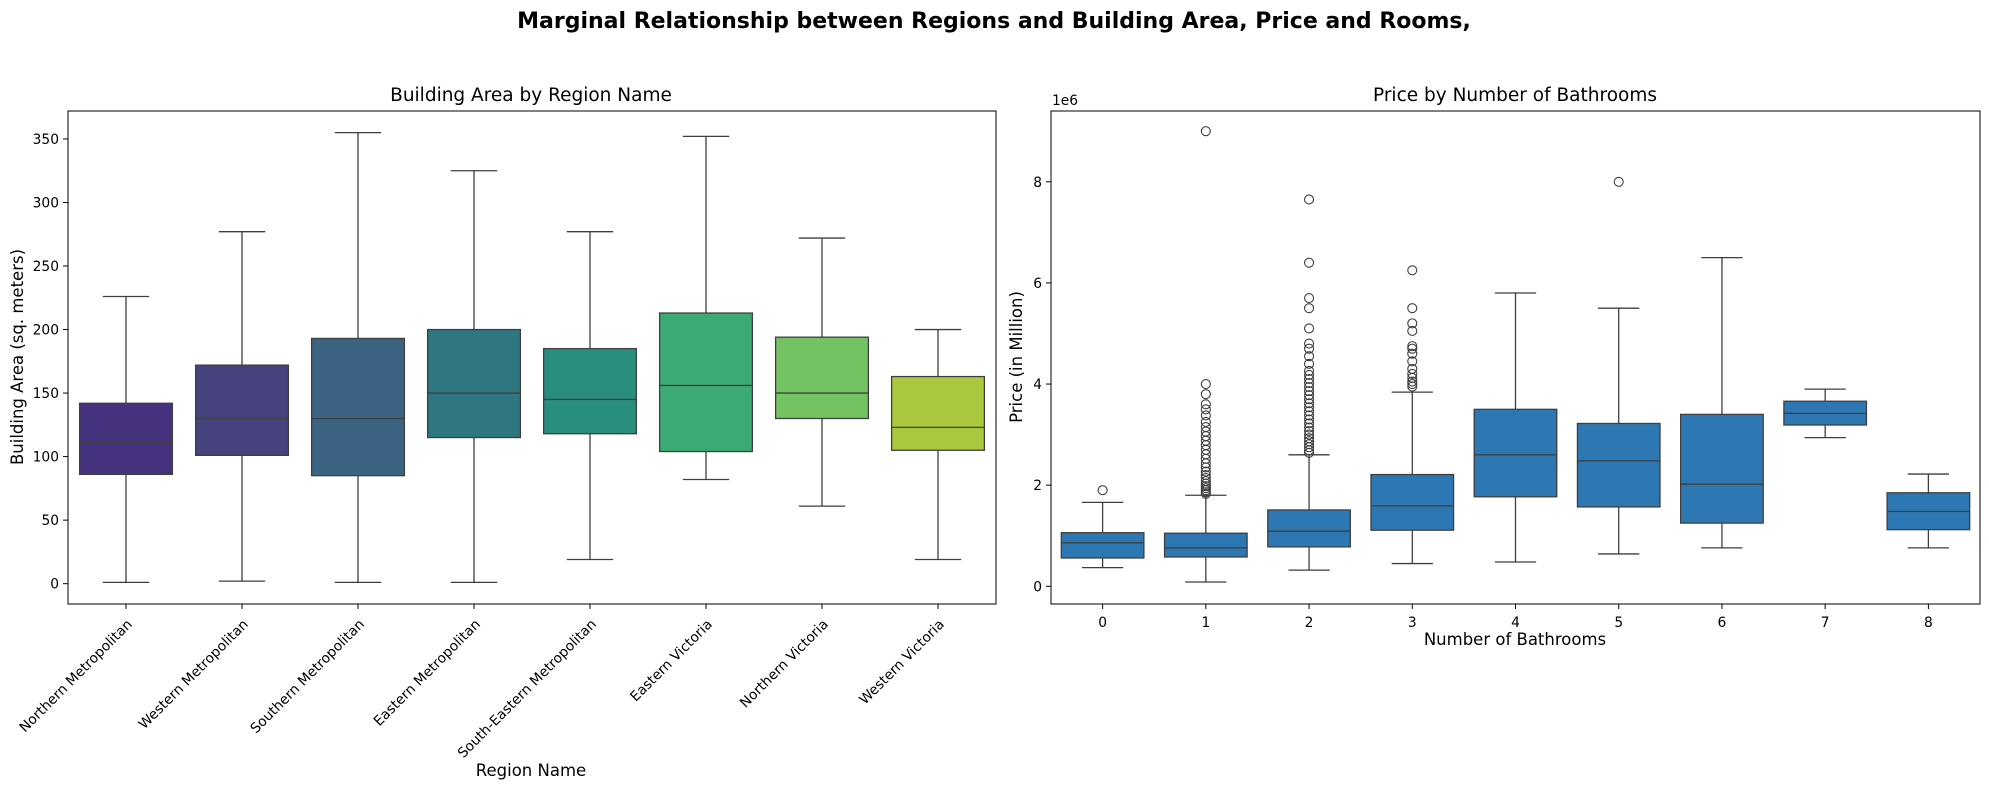 Image resolution: width=1989 pixels, height=789 pixels. What do you see at coordinates (1515, 623) in the screenshot?
I see `price-x-tick-label: 4` at bounding box center [1515, 623].